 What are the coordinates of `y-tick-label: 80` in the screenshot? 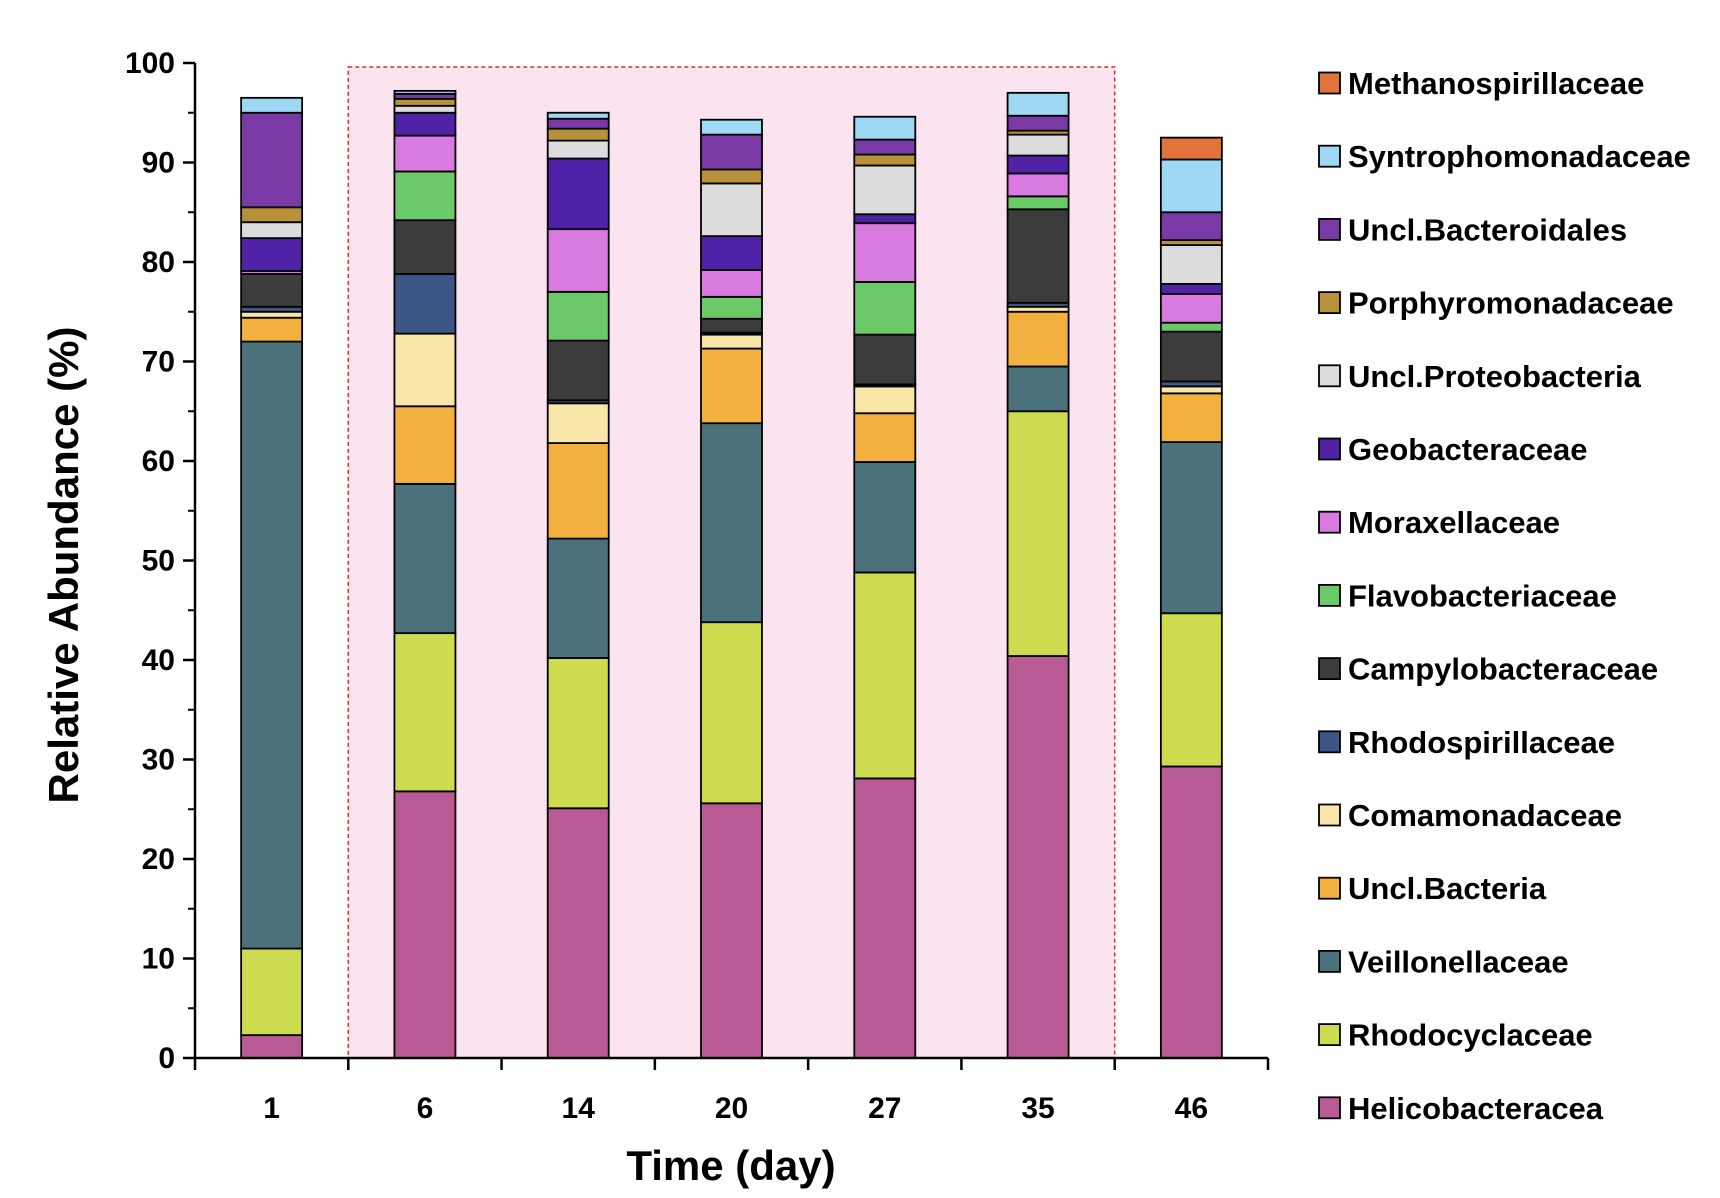 It's located at (158, 262).